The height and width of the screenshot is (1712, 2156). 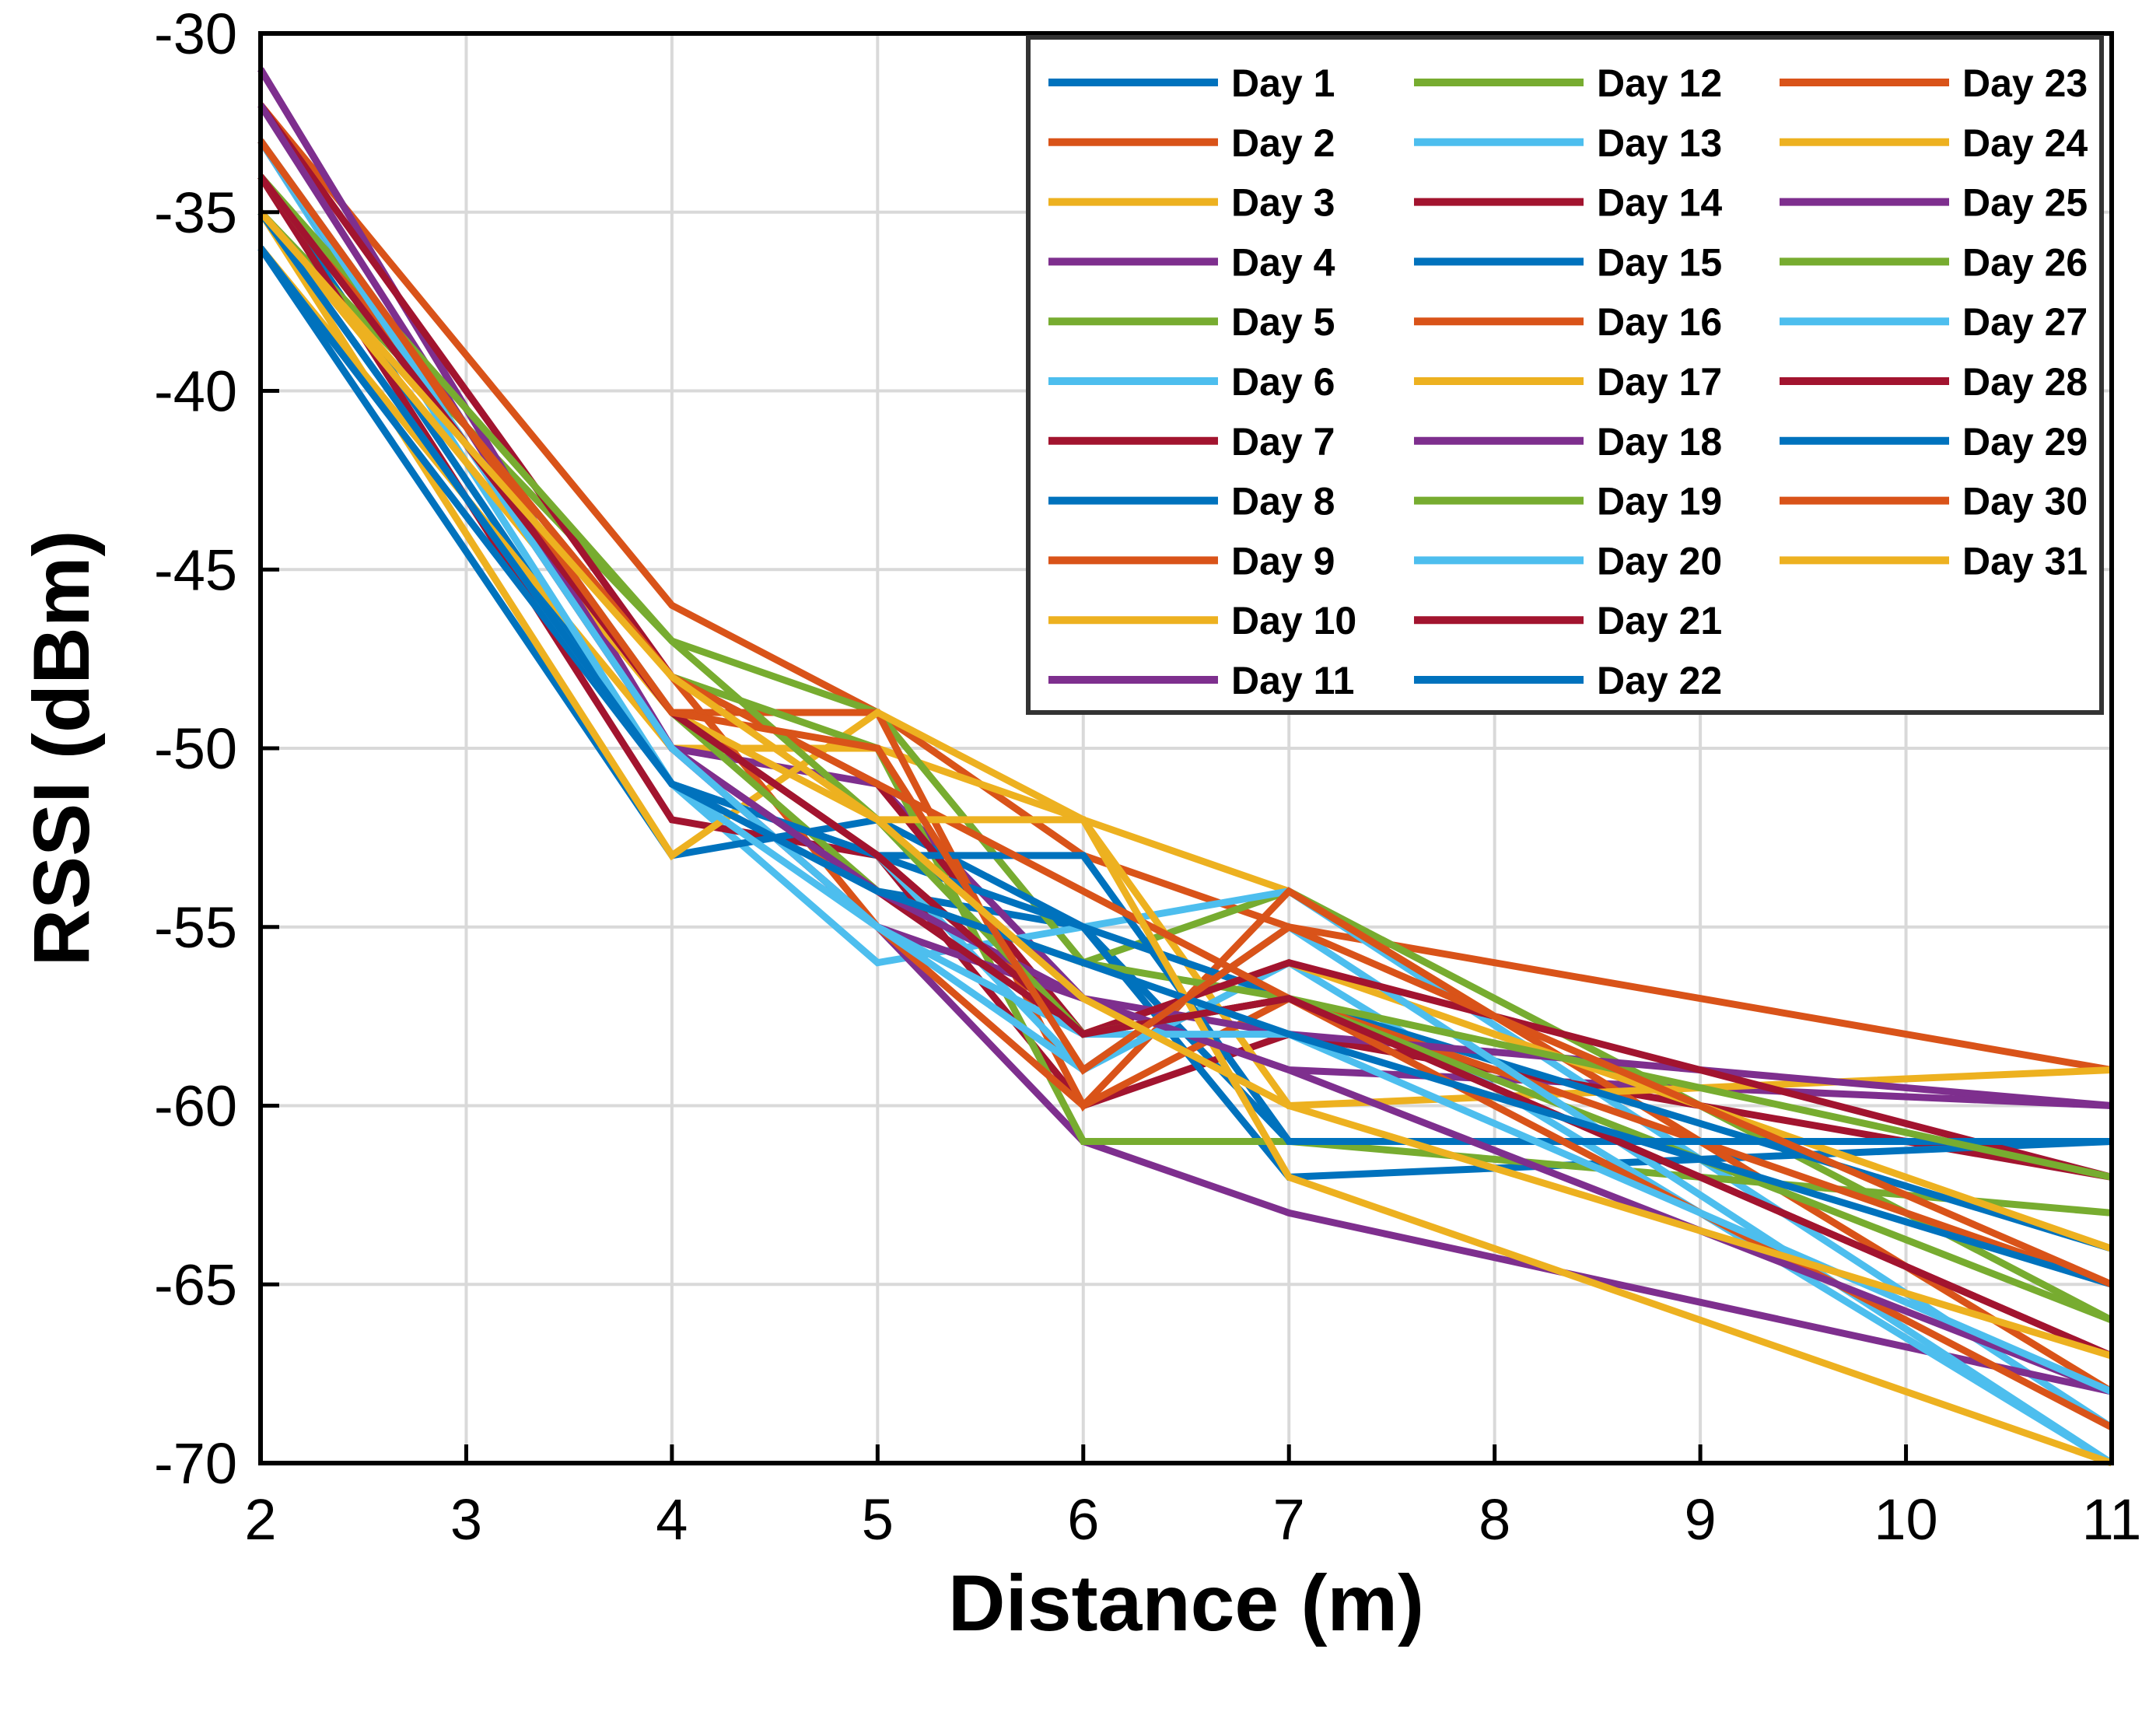 What do you see at coordinates (1283, 561) in the screenshot?
I see `legend-label: Day 9` at bounding box center [1283, 561].